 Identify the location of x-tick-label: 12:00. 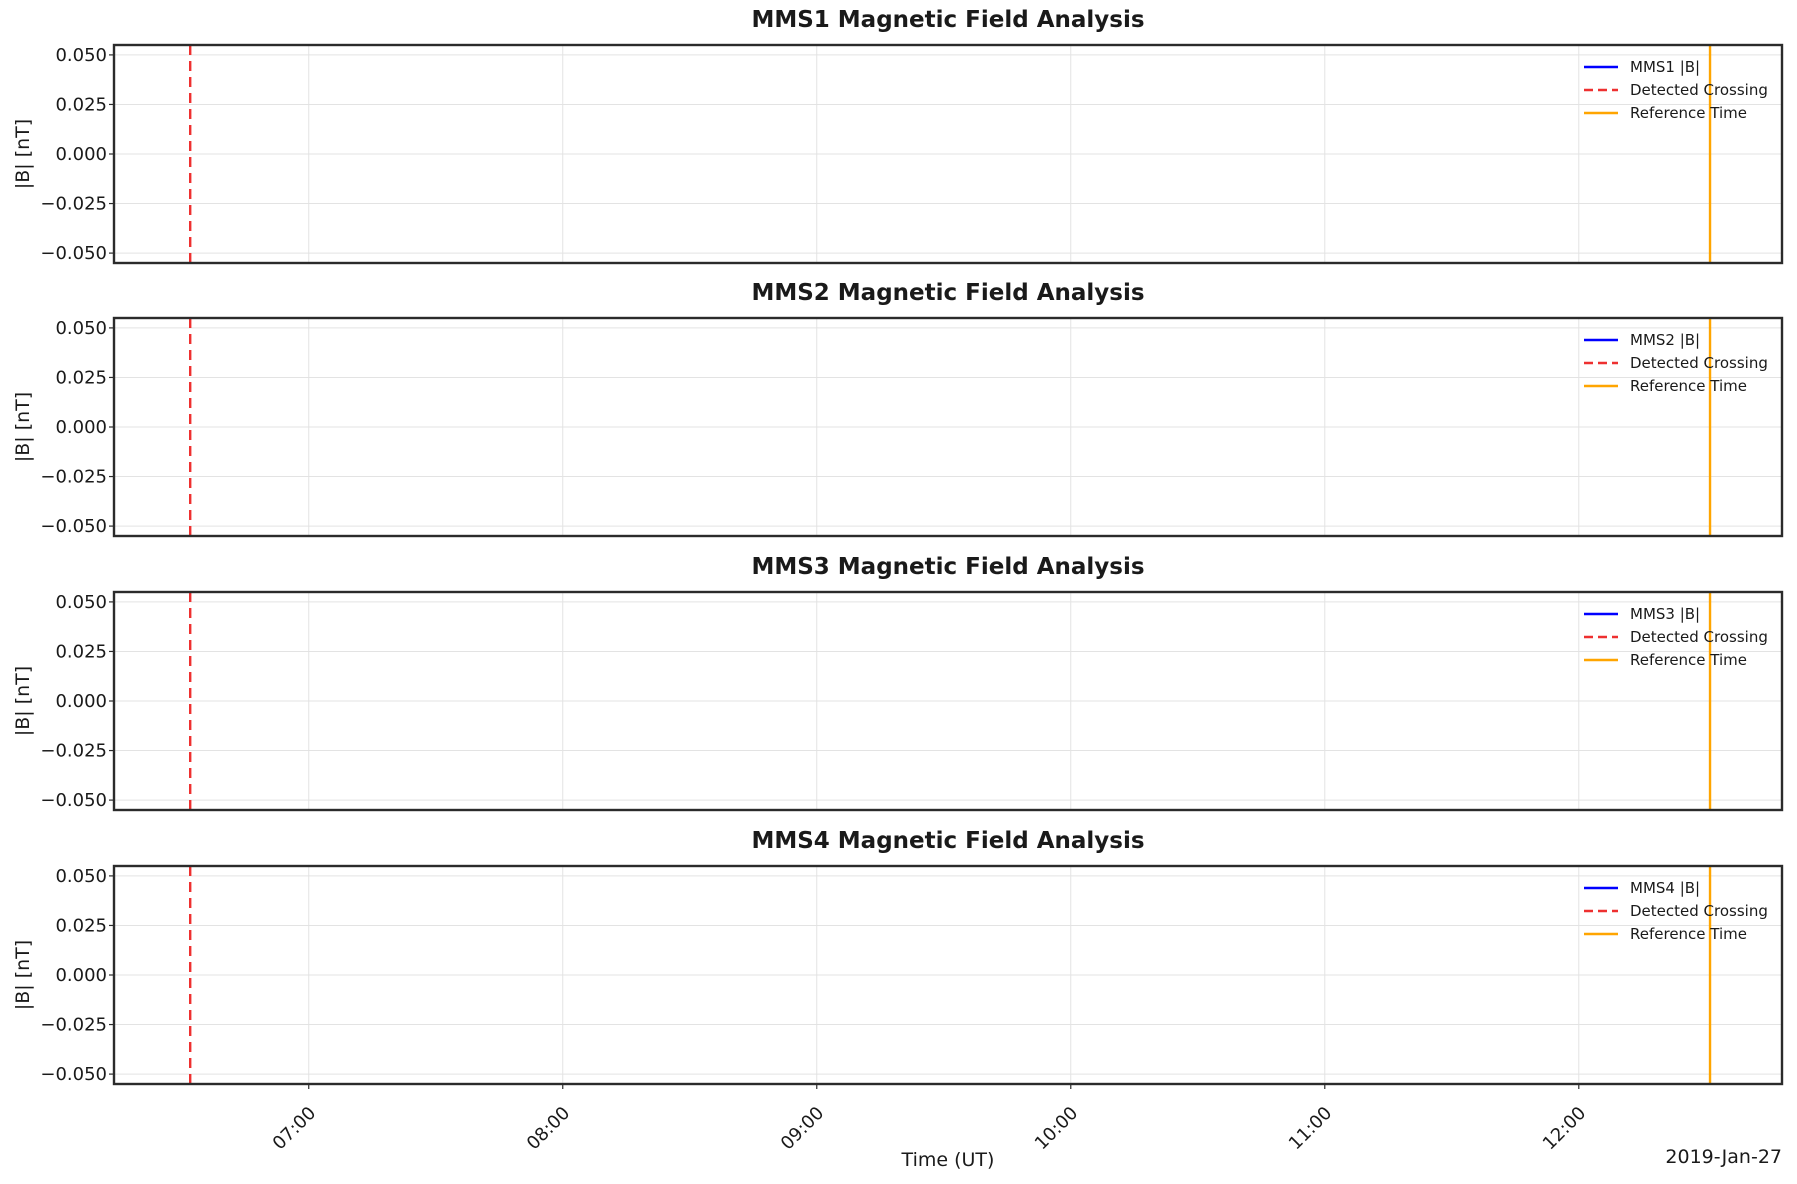
(1565, 1129).